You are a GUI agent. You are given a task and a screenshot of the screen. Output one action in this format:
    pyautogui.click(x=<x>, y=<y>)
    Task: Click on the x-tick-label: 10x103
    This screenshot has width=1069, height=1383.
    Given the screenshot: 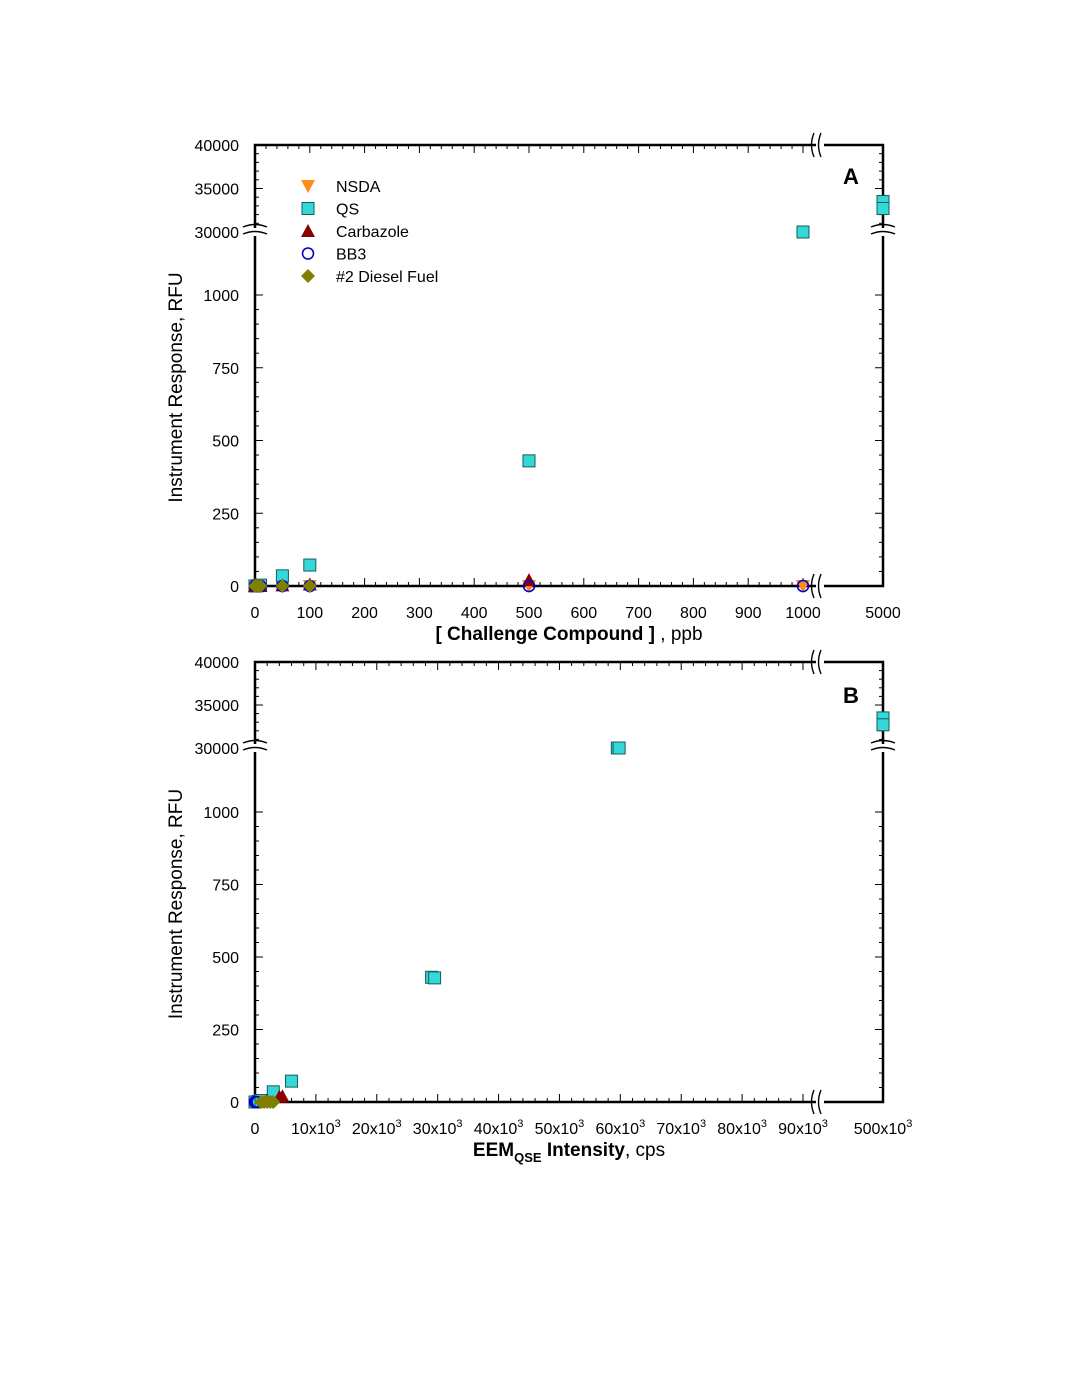 What is the action you would take?
    pyautogui.click(x=316, y=1128)
    